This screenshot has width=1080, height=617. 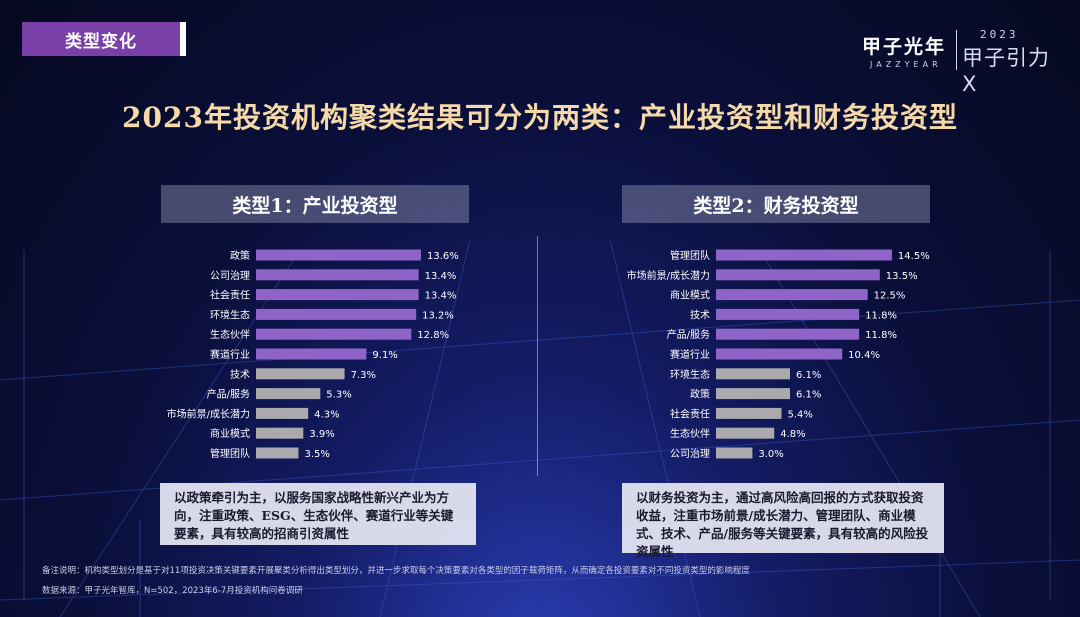 I want to click on logo-event-name: 甲子引力X, so click(x=1006, y=71).